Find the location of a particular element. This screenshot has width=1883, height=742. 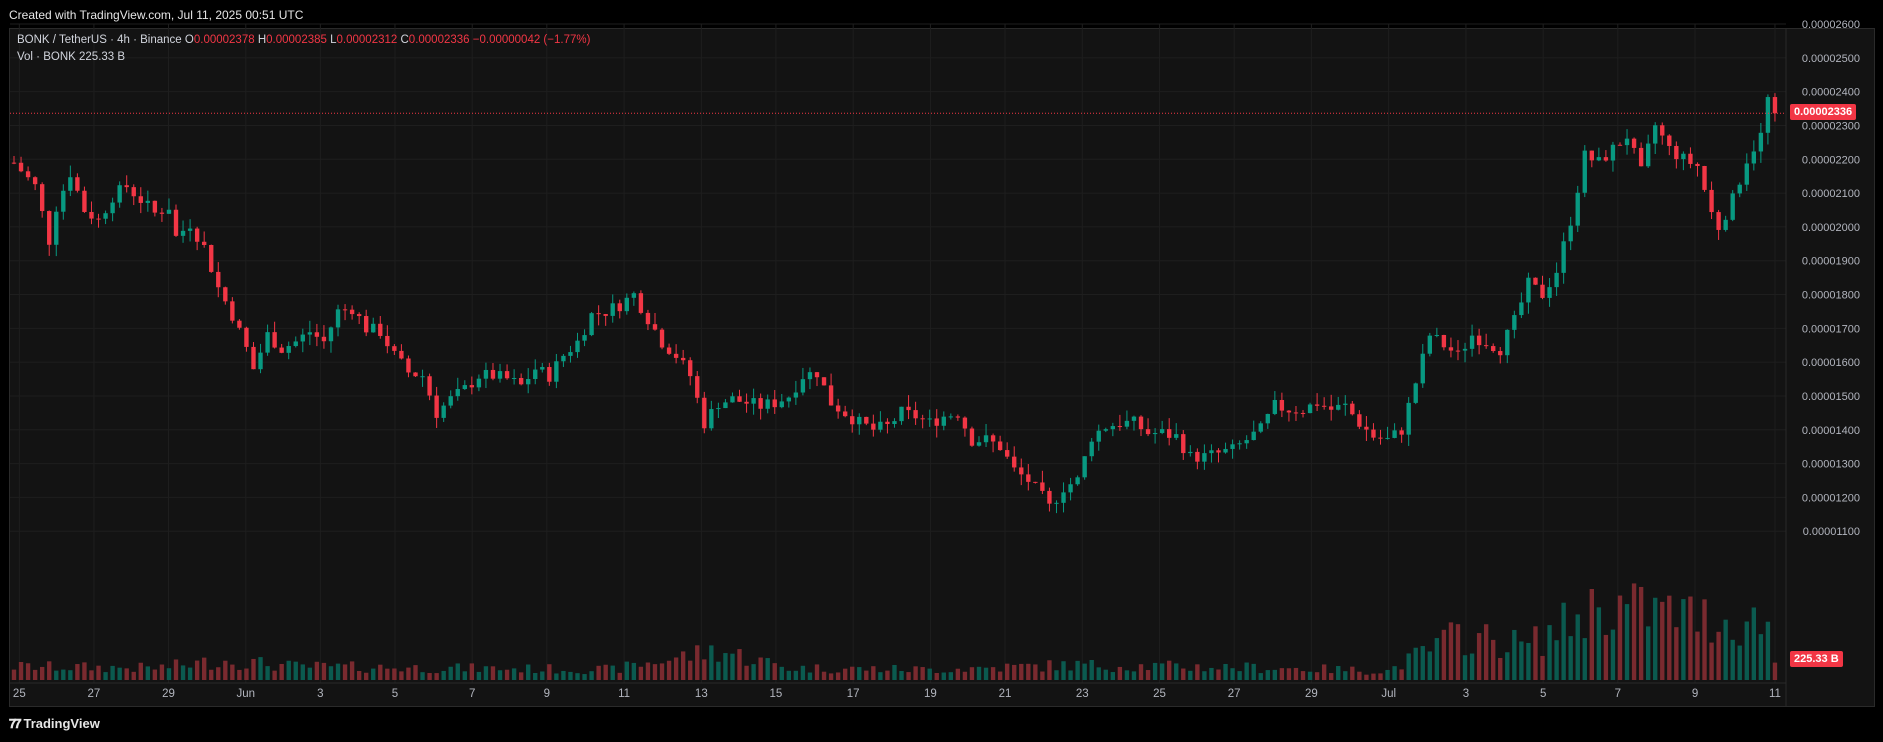

tradingview-logo: 𝟕𝟕 TradingView is located at coordinates (54, 724).